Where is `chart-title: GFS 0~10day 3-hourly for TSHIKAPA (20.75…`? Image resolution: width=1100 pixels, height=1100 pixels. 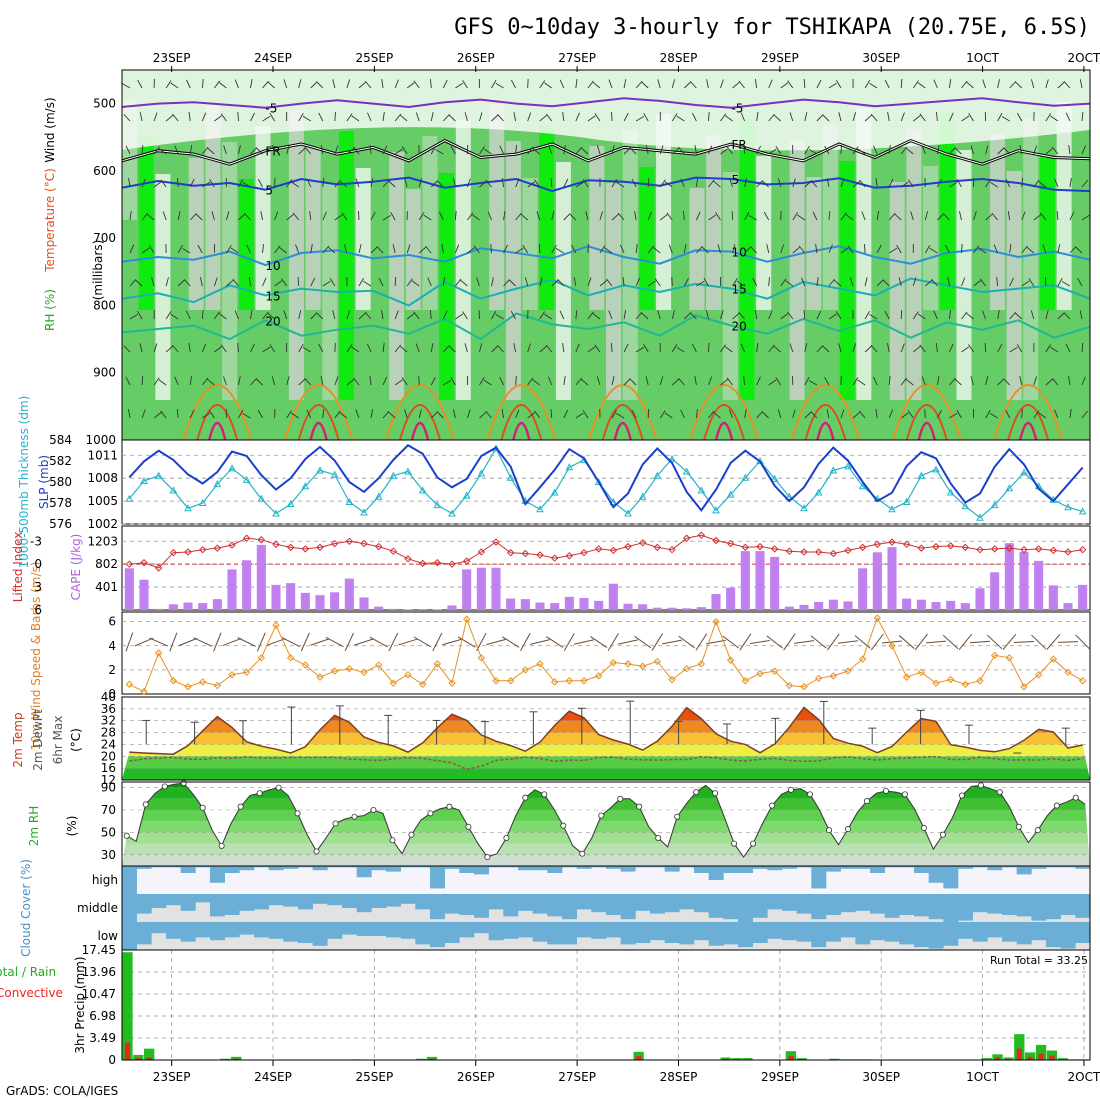 chart-title: GFS 0~10day 3-hourly for TSHIKAPA (20.75… is located at coordinates (772, 27).